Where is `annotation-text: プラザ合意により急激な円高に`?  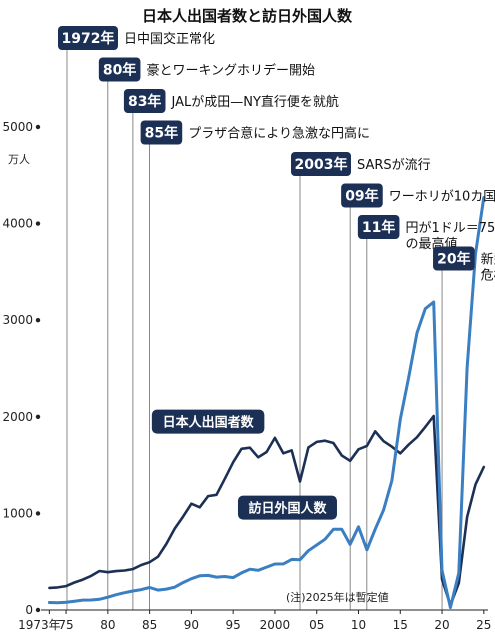
annotation-text: プラザ合意により急激な円高に is located at coordinates (279, 134).